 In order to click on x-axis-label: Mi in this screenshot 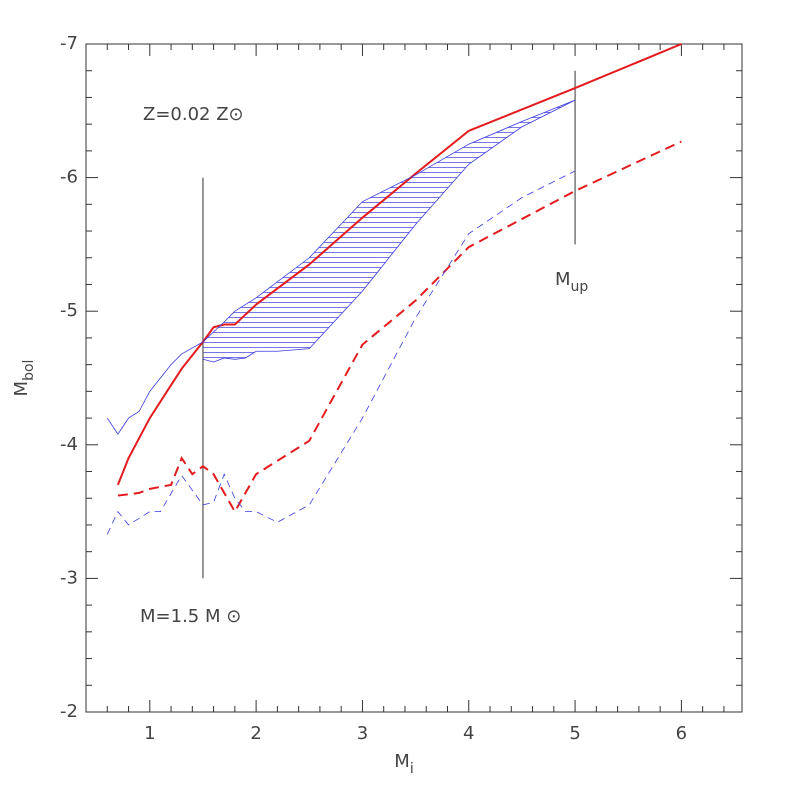, I will do `click(403, 764)`.